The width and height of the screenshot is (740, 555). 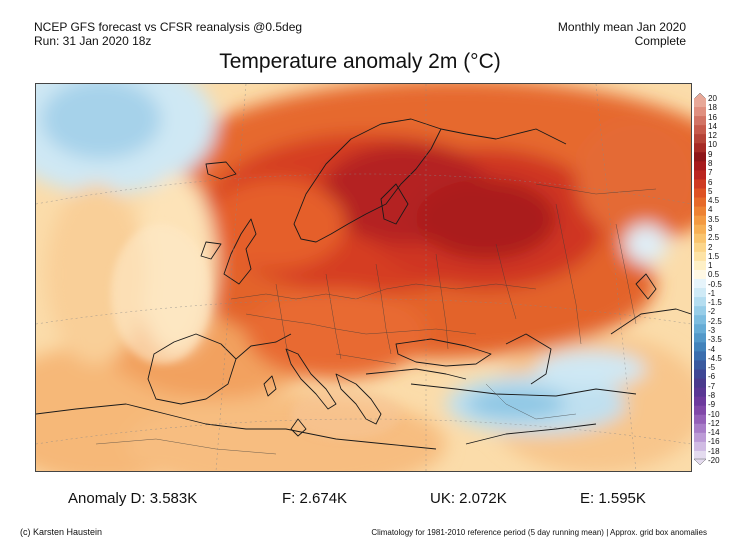 I want to click on colorbar-tick-label: 10, so click(x=712, y=145).